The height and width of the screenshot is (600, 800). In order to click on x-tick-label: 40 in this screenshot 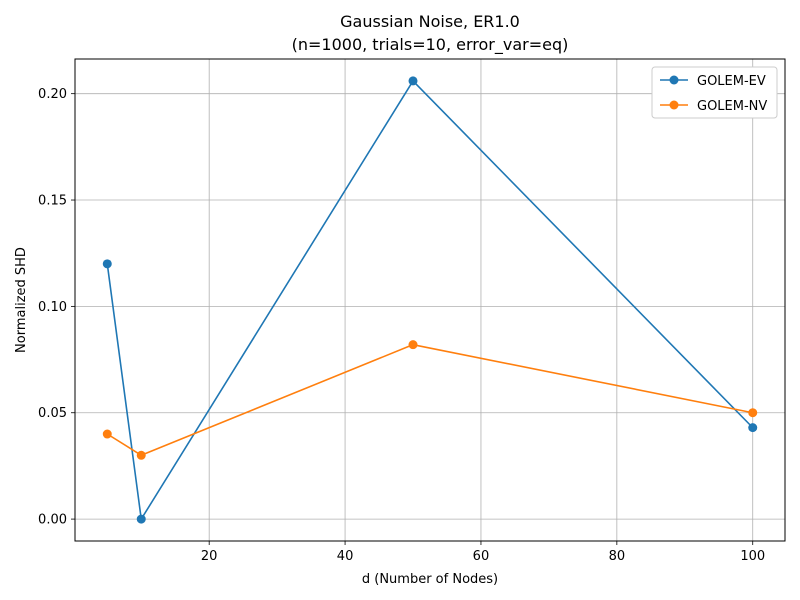, I will do `click(345, 556)`.